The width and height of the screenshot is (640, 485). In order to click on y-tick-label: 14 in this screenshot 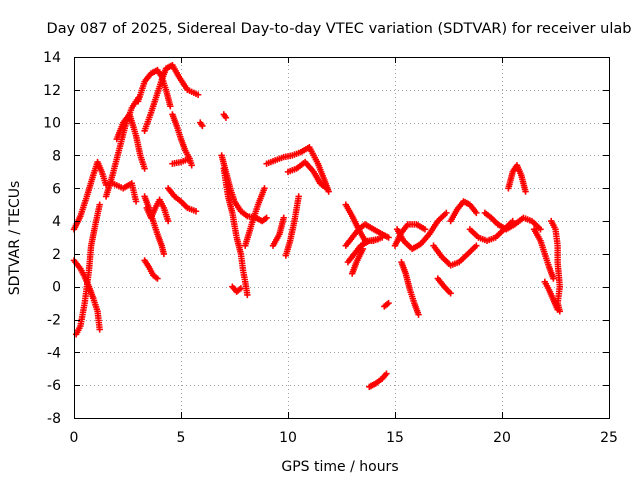, I will do `click(52, 58)`.